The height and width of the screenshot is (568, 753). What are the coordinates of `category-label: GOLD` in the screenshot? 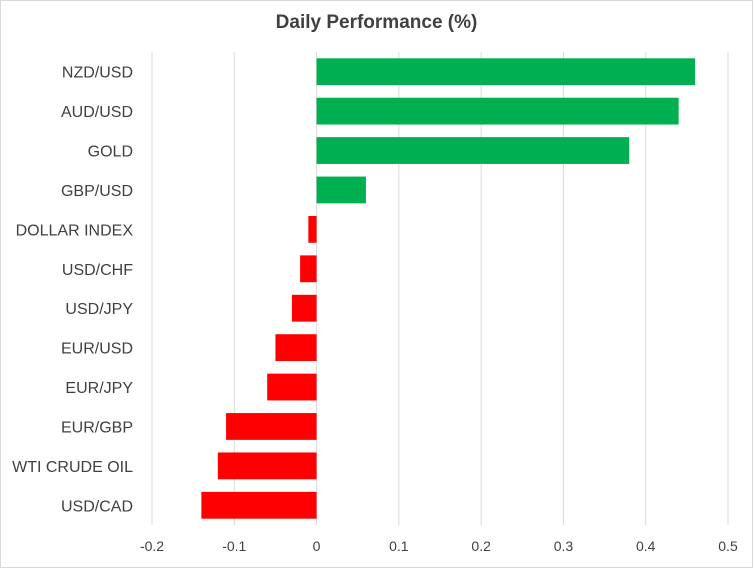 It's located at (110, 152).